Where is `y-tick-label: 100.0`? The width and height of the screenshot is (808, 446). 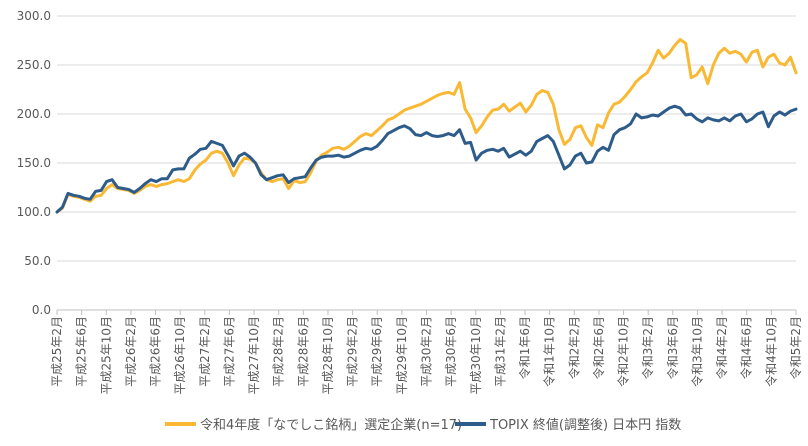
y-tick-label: 100.0 is located at coordinates (34, 212).